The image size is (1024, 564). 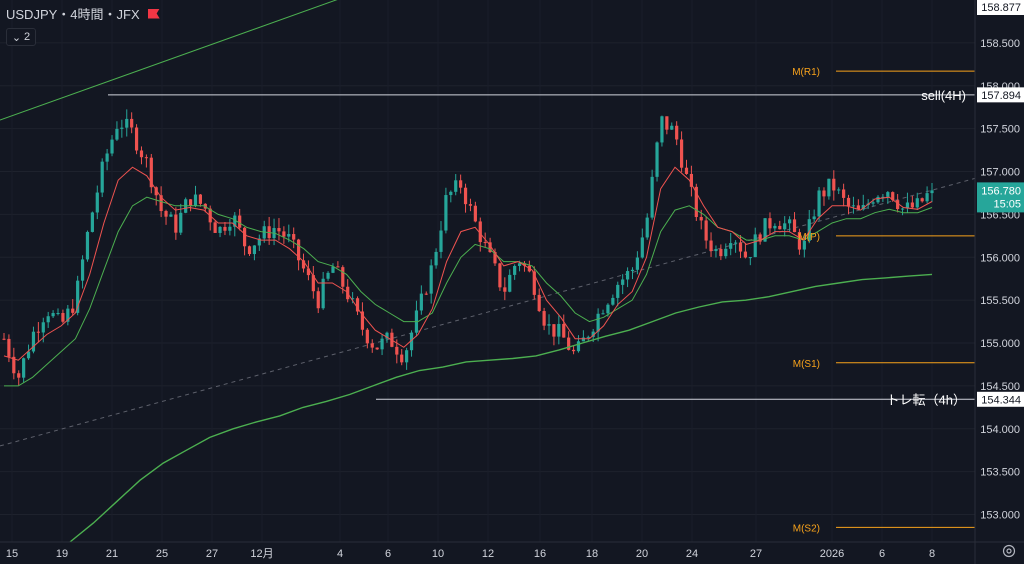 What do you see at coordinates (73, 14) in the screenshot?
I see `symbol-title: USDJPY・4時間・JFX` at bounding box center [73, 14].